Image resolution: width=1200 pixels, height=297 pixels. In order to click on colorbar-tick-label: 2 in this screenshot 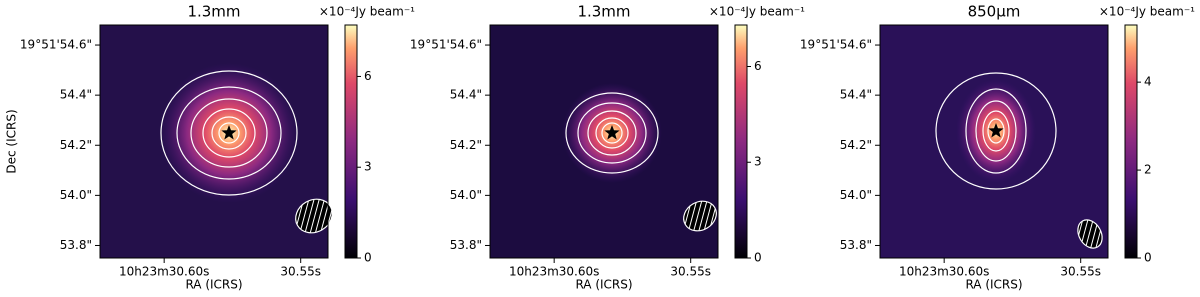, I will do `click(1148, 170)`.